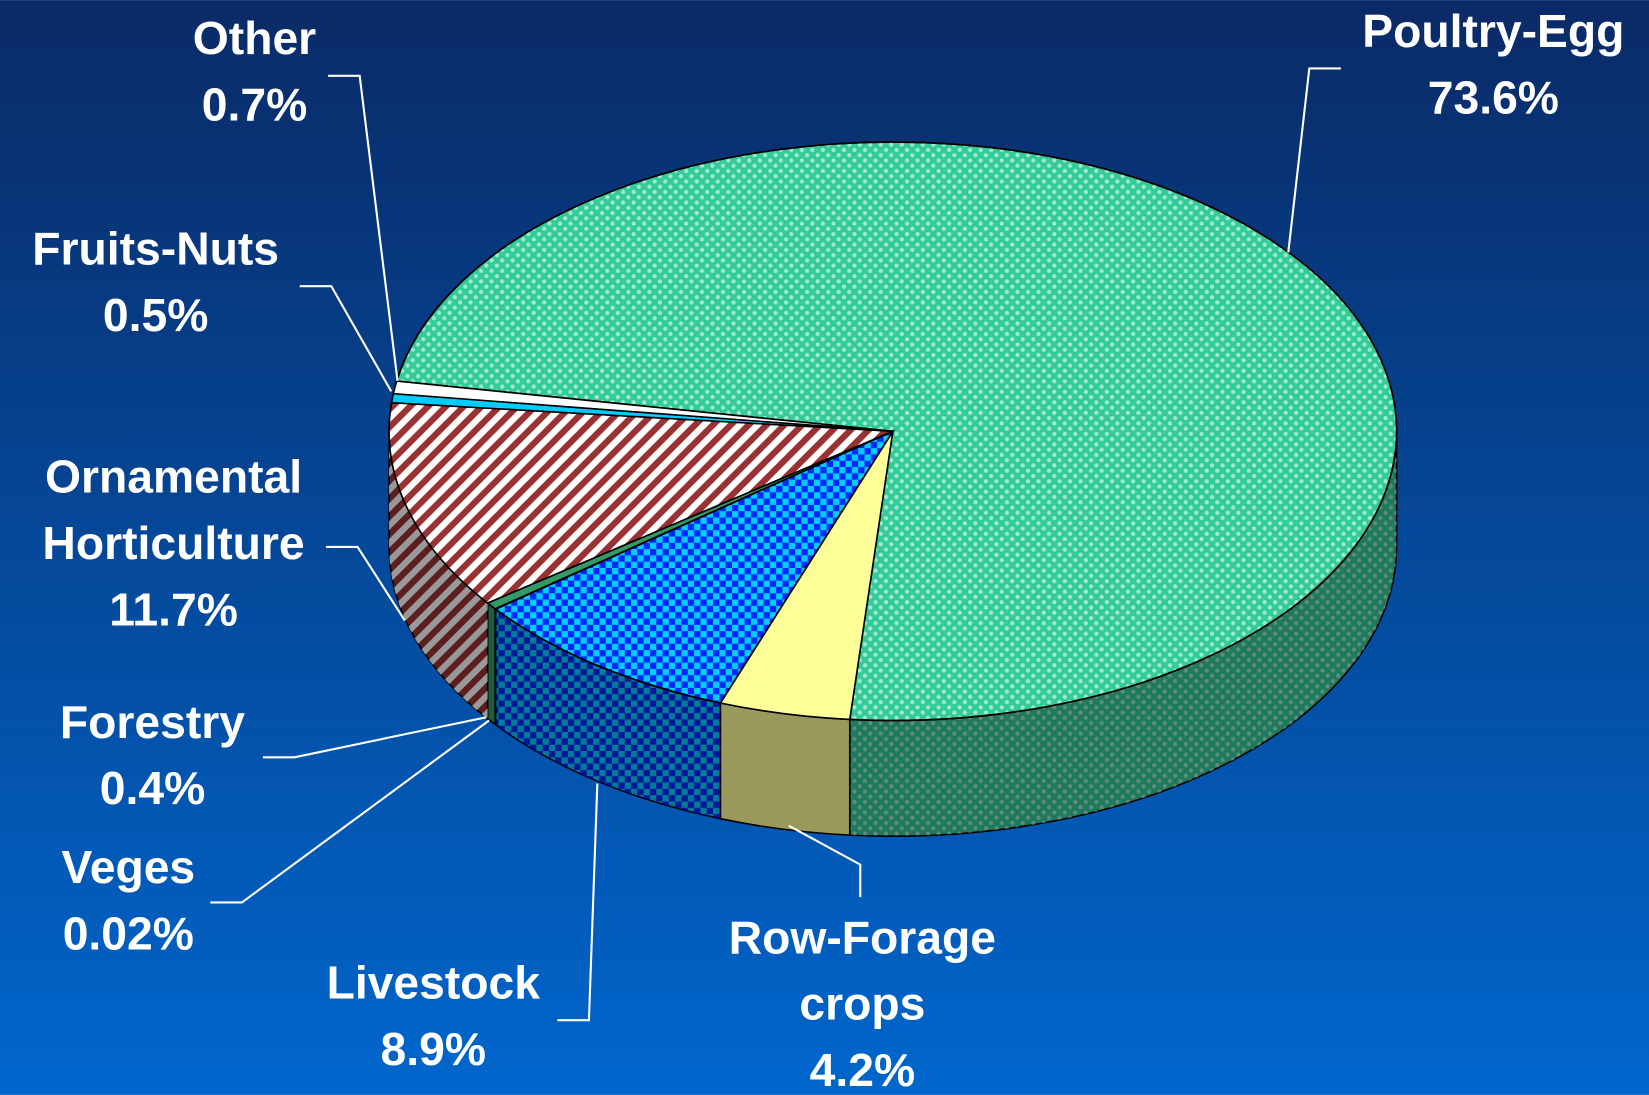  What do you see at coordinates (128, 867) in the screenshot?
I see `category-label: Veges` at bounding box center [128, 867].